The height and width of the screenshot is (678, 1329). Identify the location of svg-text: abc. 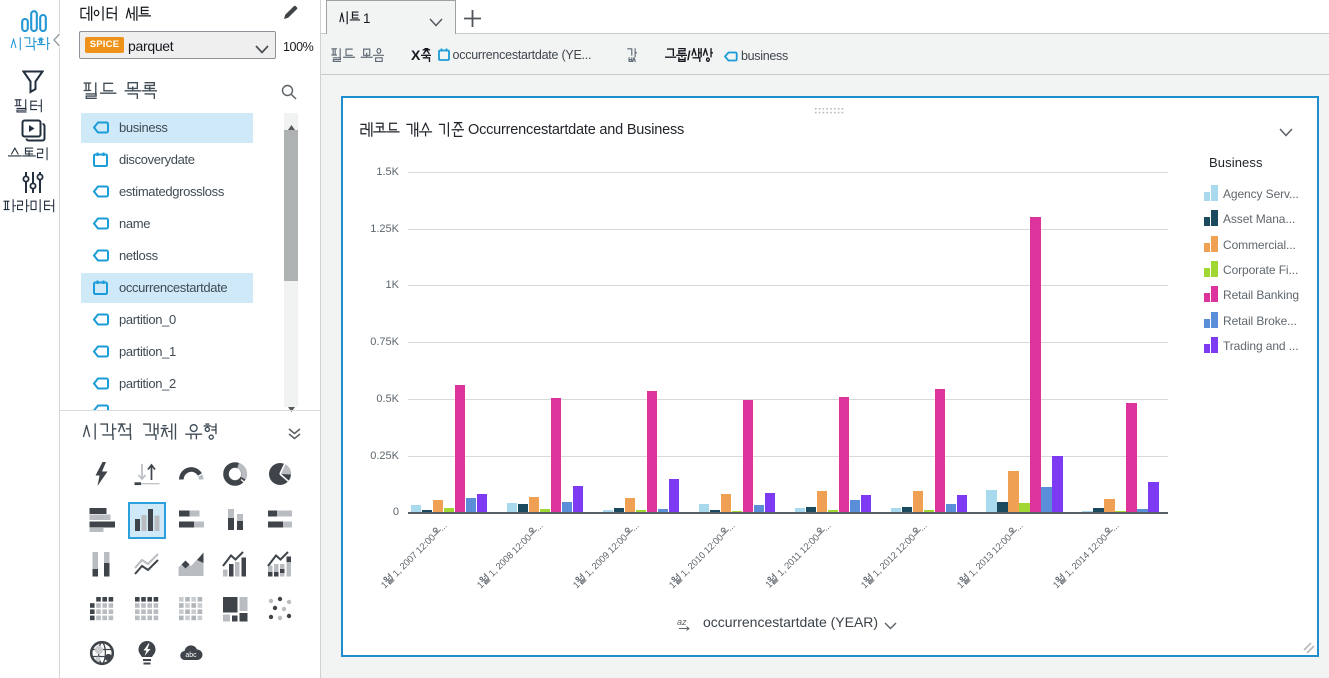
(191, 655).